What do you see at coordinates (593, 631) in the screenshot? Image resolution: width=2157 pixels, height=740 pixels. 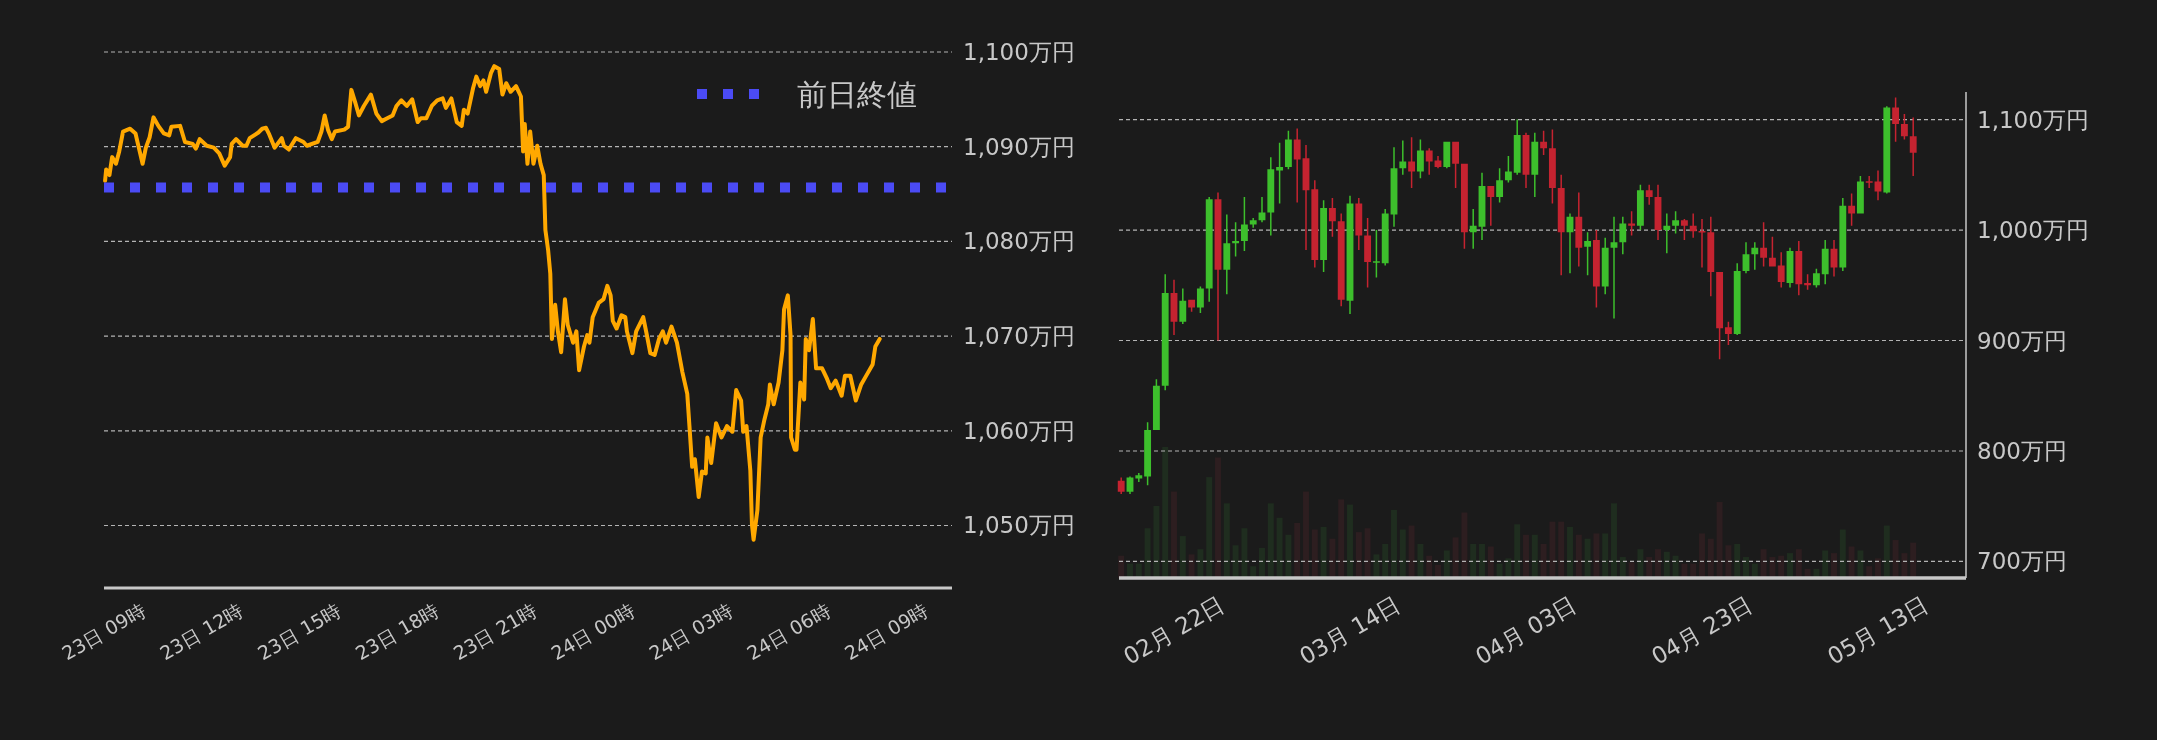 I see `x-tick-label: 24日 00時` at bounding box center [593, 631].